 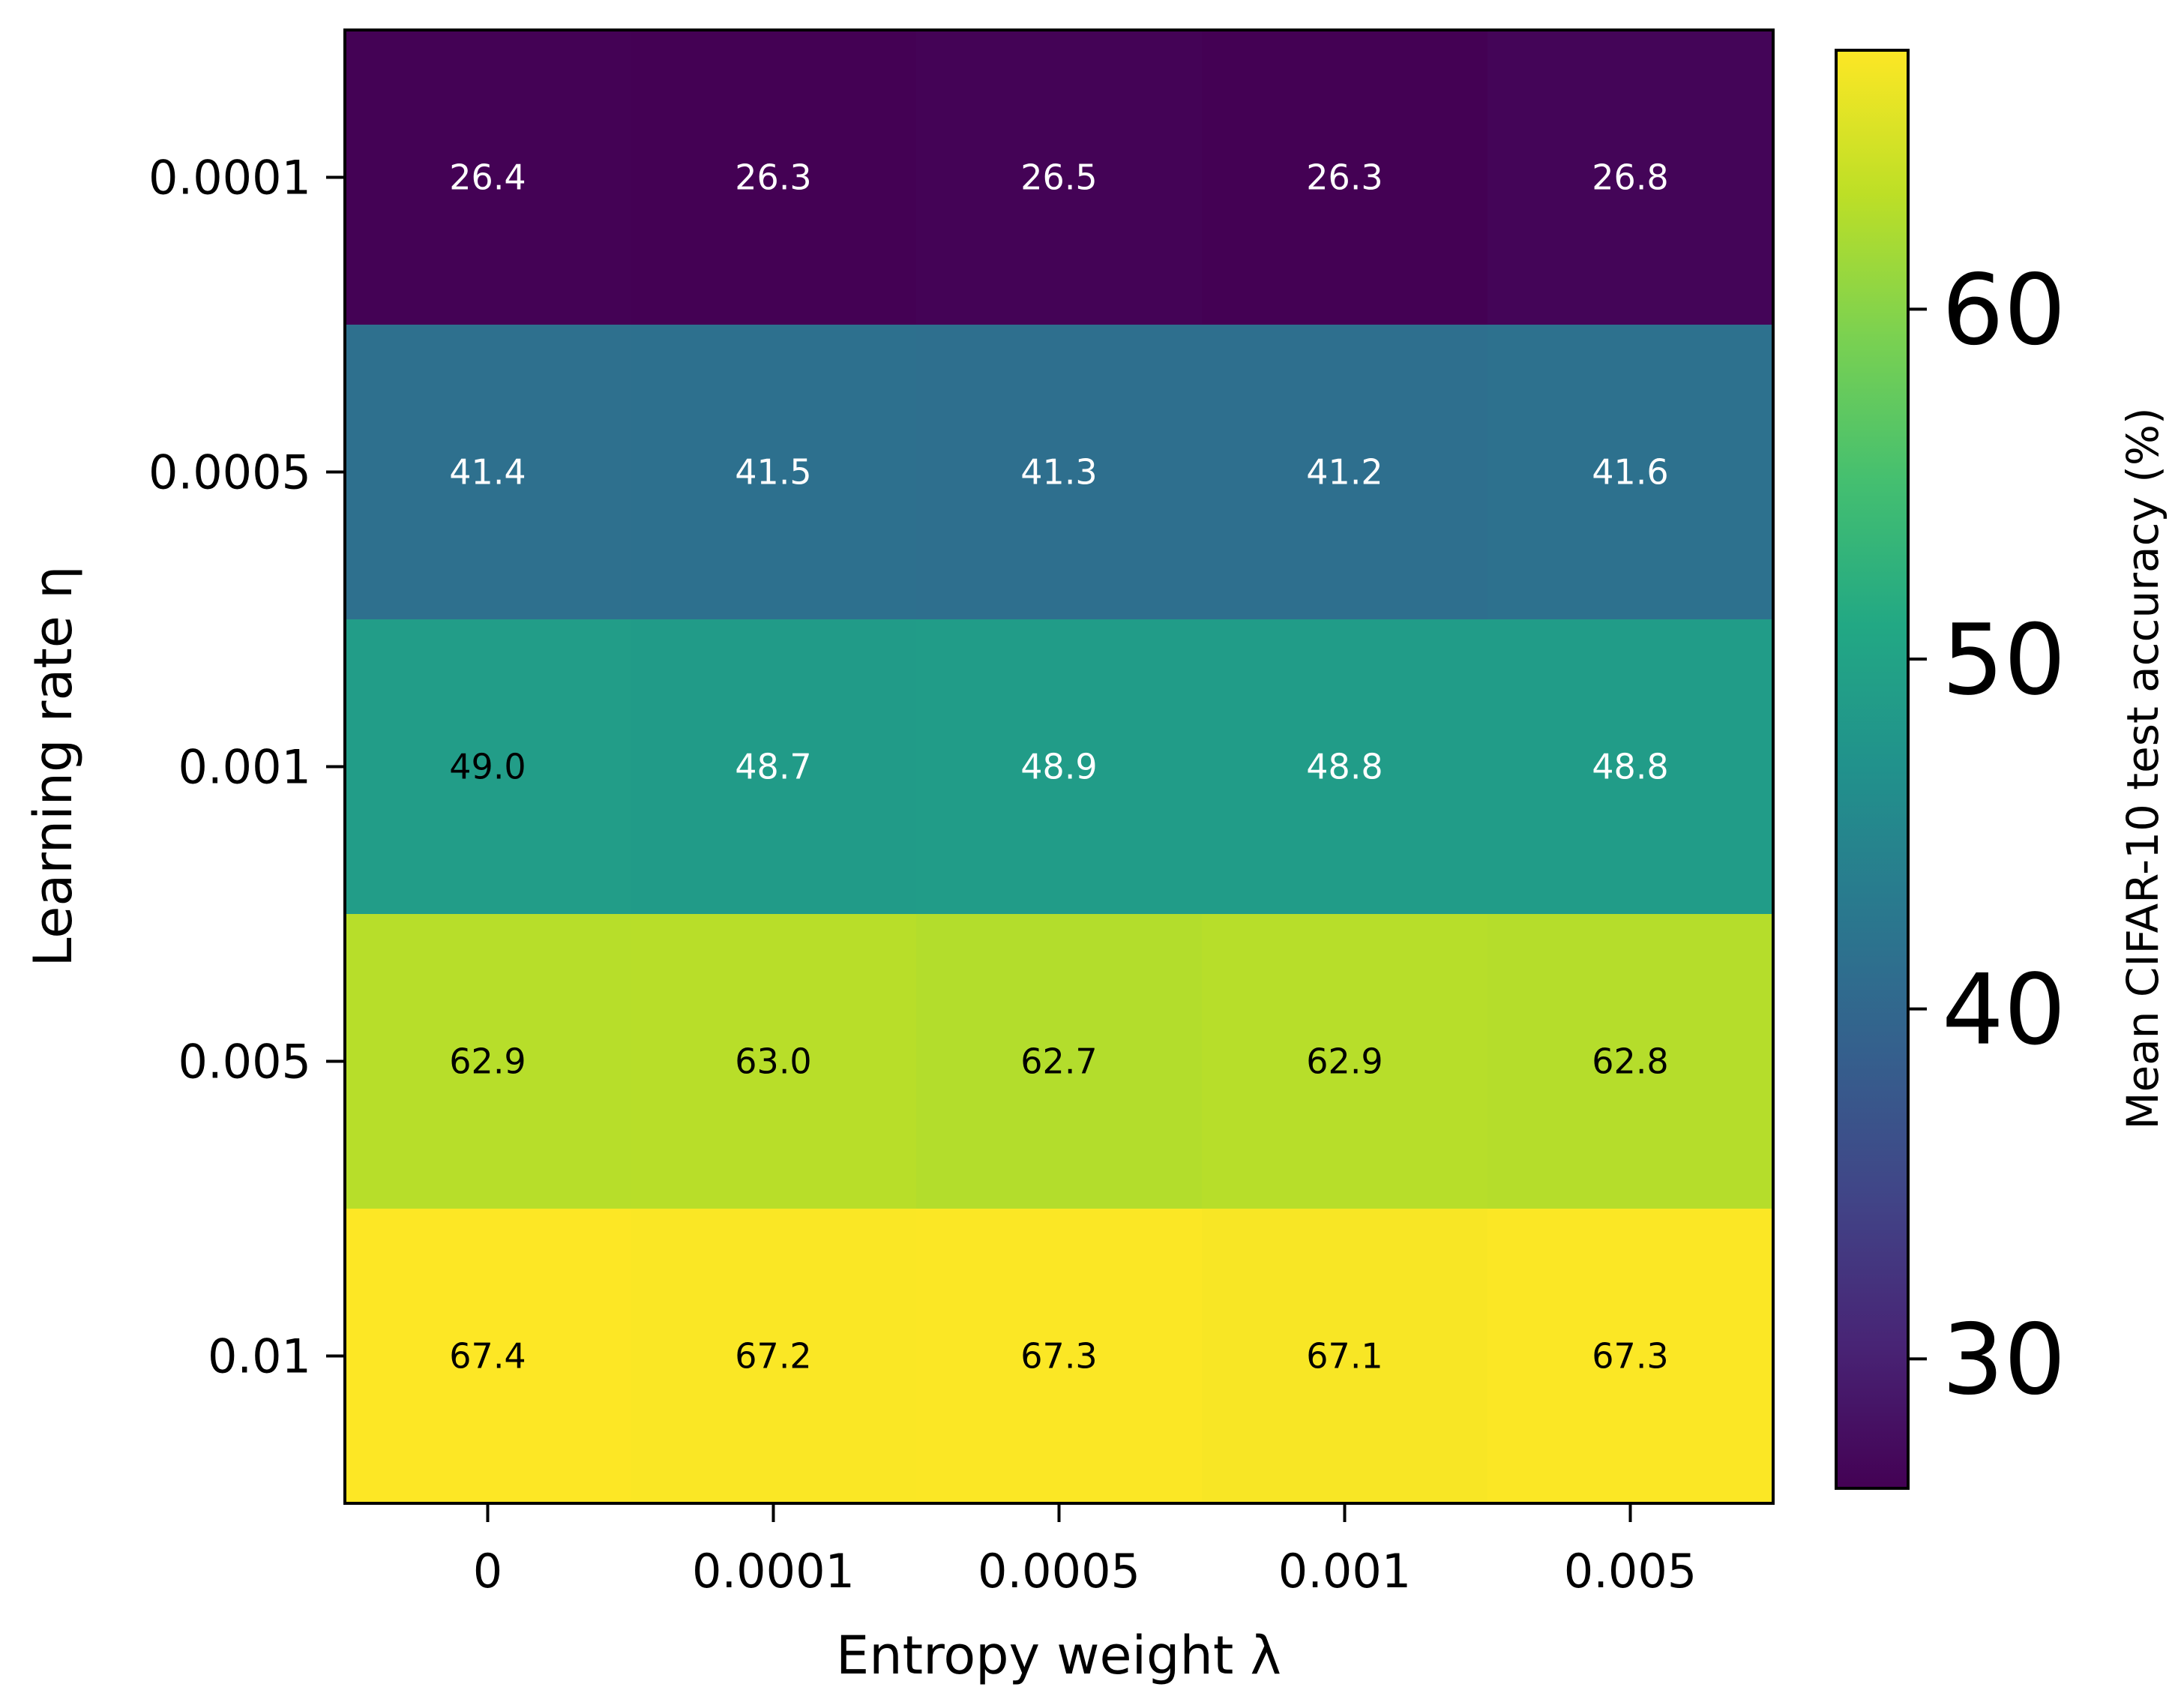 I want to click on colorbar-ticks: 30 40 50 60, so click(x=1987, y=834).